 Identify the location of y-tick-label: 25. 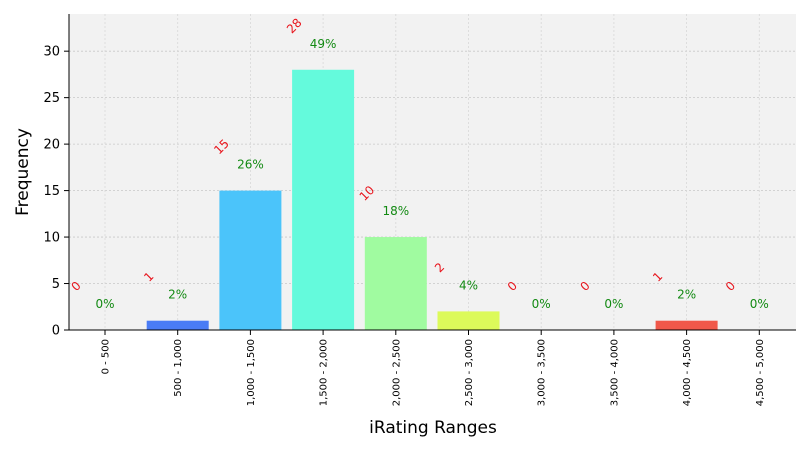
(51, 98).